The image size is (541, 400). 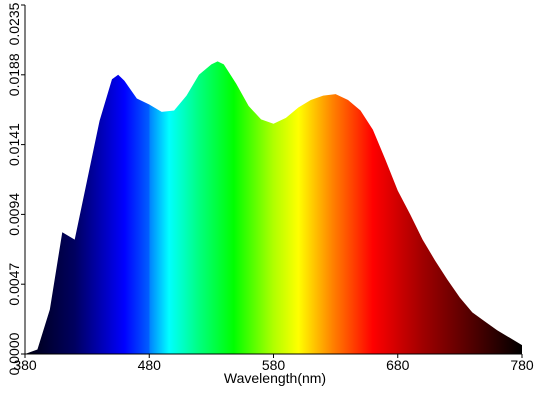 What do you see at coordinates (25, 365) in the screenshot?
I see `x-tick-label: 380` at bounding box center [25, 365].